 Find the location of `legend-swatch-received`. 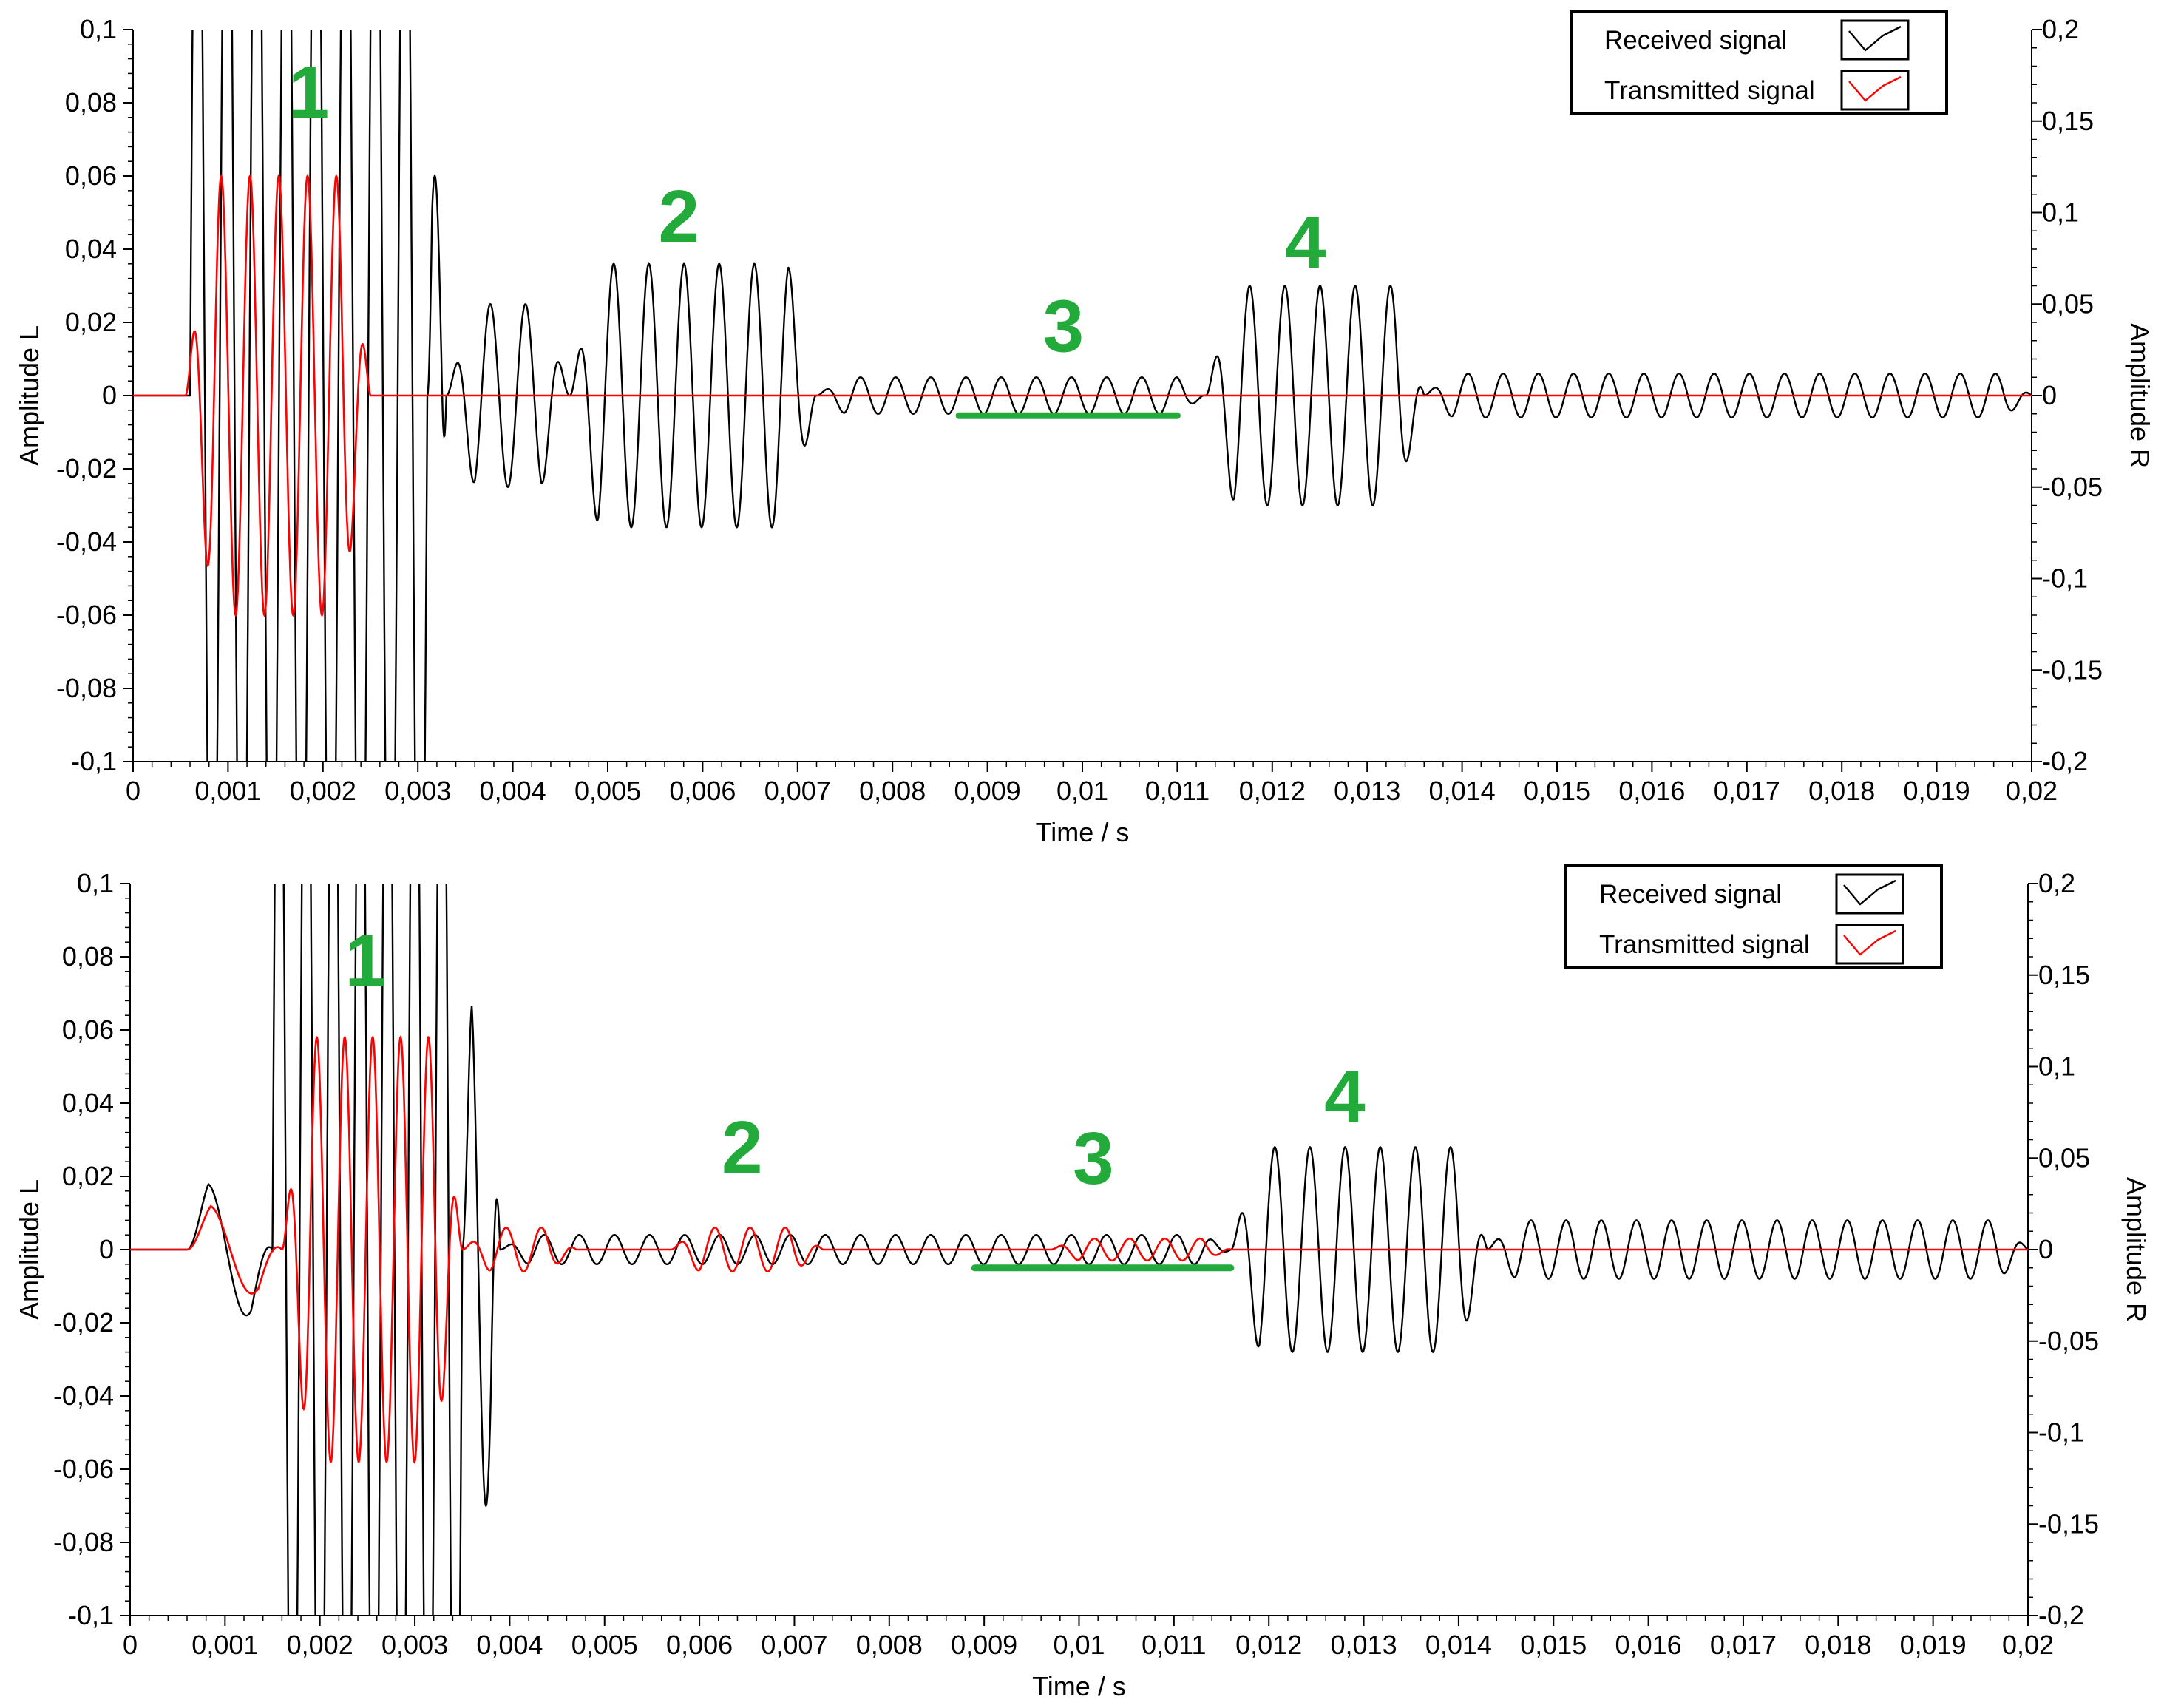

legend-swatch-received is located at coordinates (1875, 38).